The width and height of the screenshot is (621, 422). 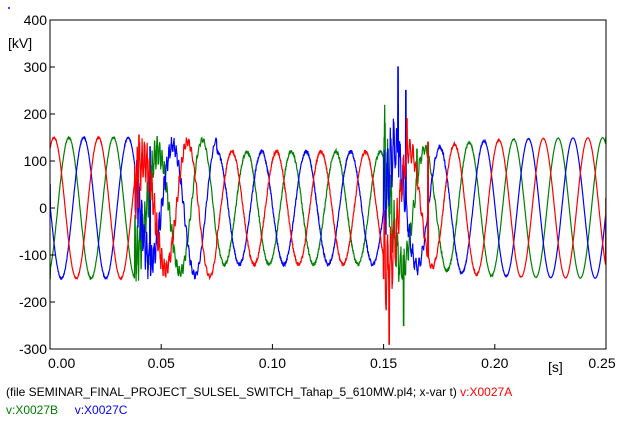 I want to click on x-tick-label: 0.10, so click(x=272, y=363).